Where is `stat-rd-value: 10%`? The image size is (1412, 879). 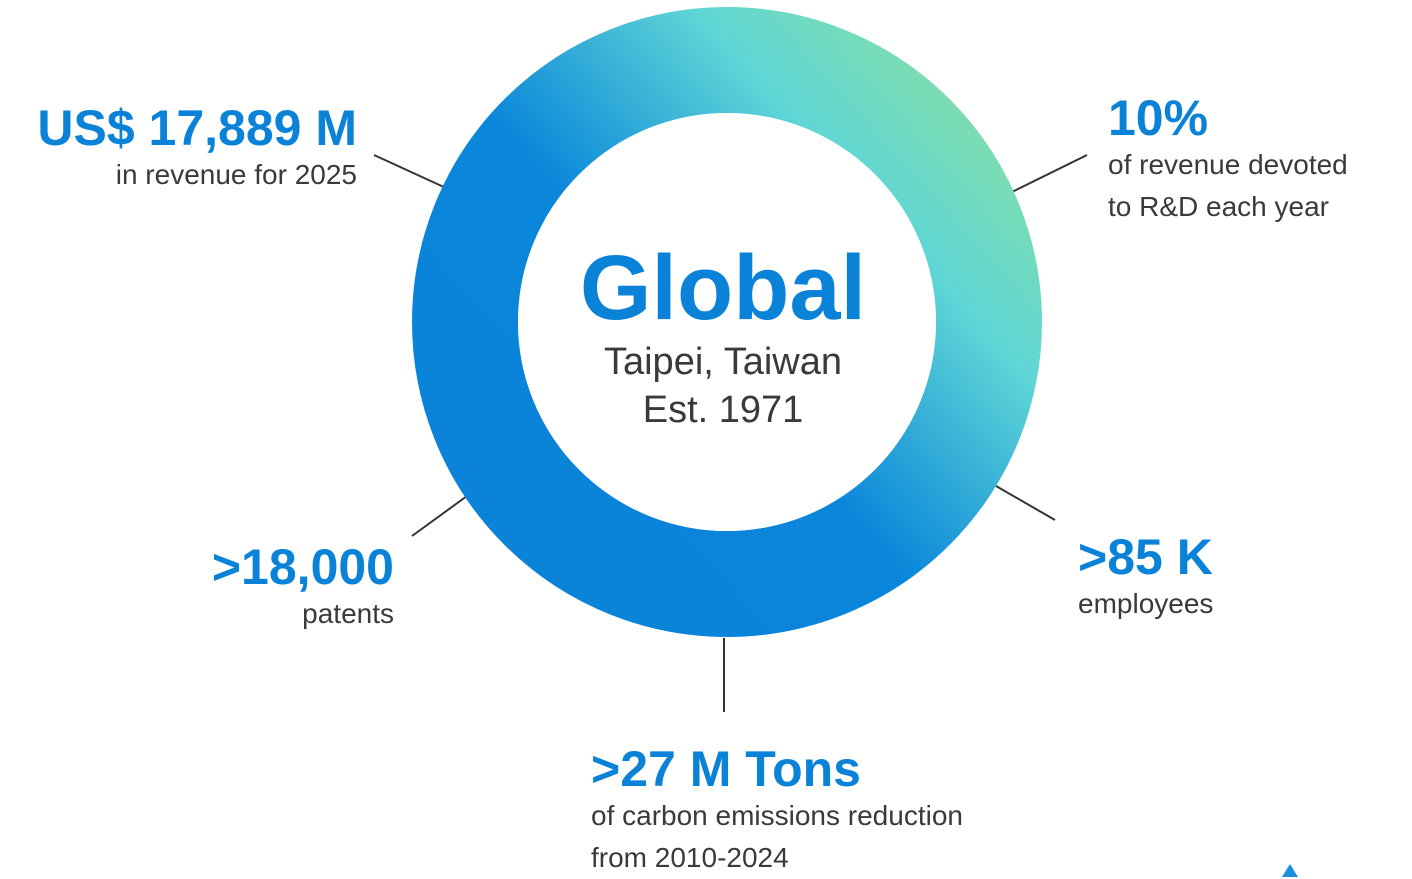
stat-rd-value: 10% is located at coordinates (1158, 118).